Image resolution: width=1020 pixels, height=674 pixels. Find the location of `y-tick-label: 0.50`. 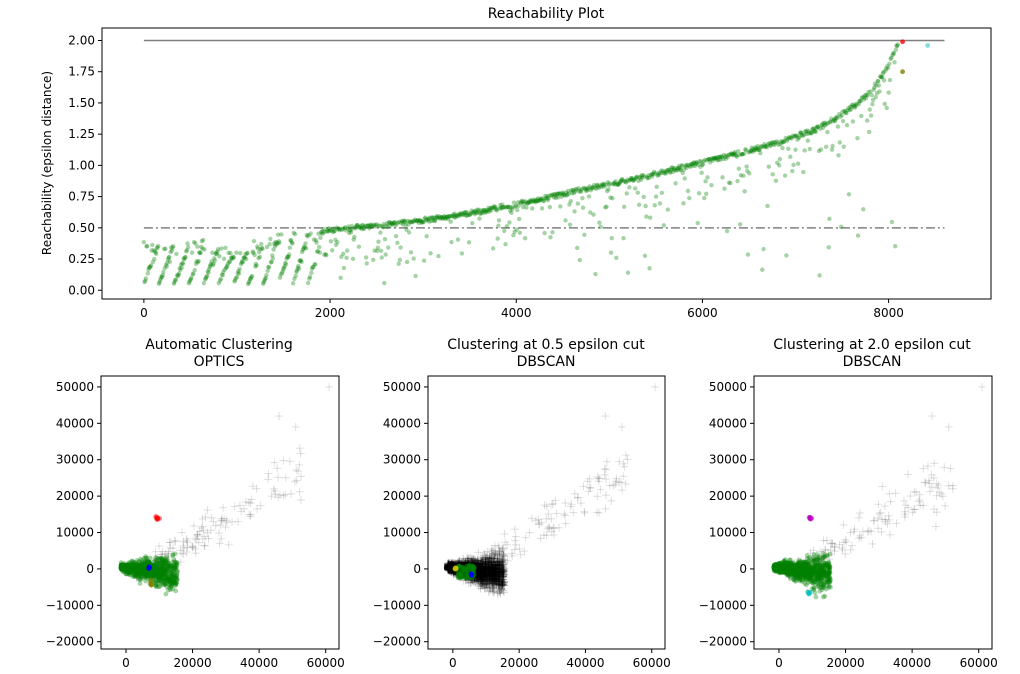

y-tick-label: 0.50 is located at coordinates (81, 228).